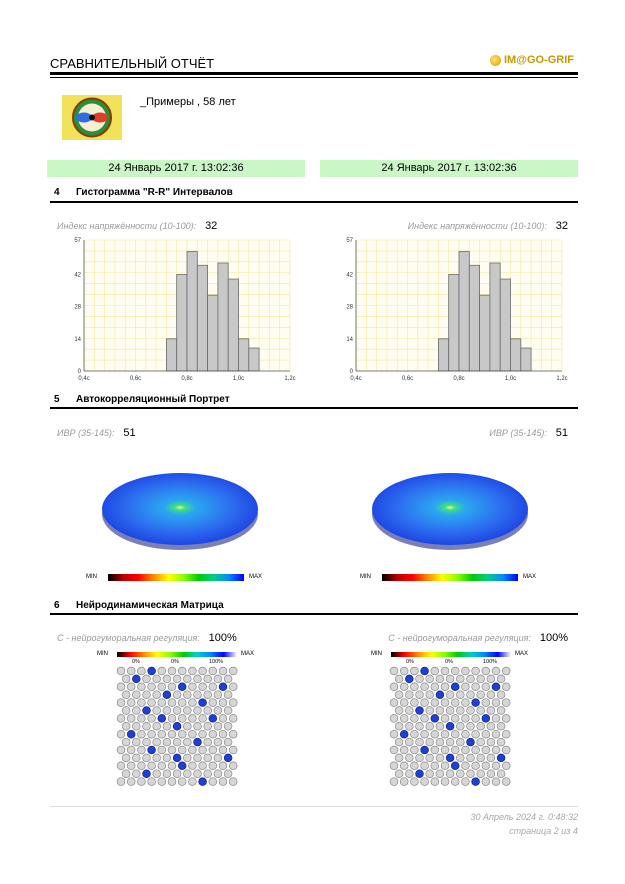  Describe the element at coordinates (96, 432) in the screenshot. I see `ivr-left: ИВР (35-145): 51` at that location.